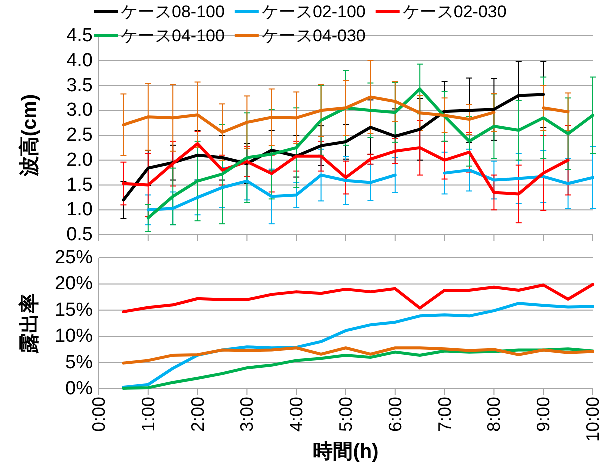 This screenshot has width=605, height=469. What do you see at coordinates (247, 414) in the screenshot?
I see `x-tick-label: 3:00` at bounding box center [247, 414].